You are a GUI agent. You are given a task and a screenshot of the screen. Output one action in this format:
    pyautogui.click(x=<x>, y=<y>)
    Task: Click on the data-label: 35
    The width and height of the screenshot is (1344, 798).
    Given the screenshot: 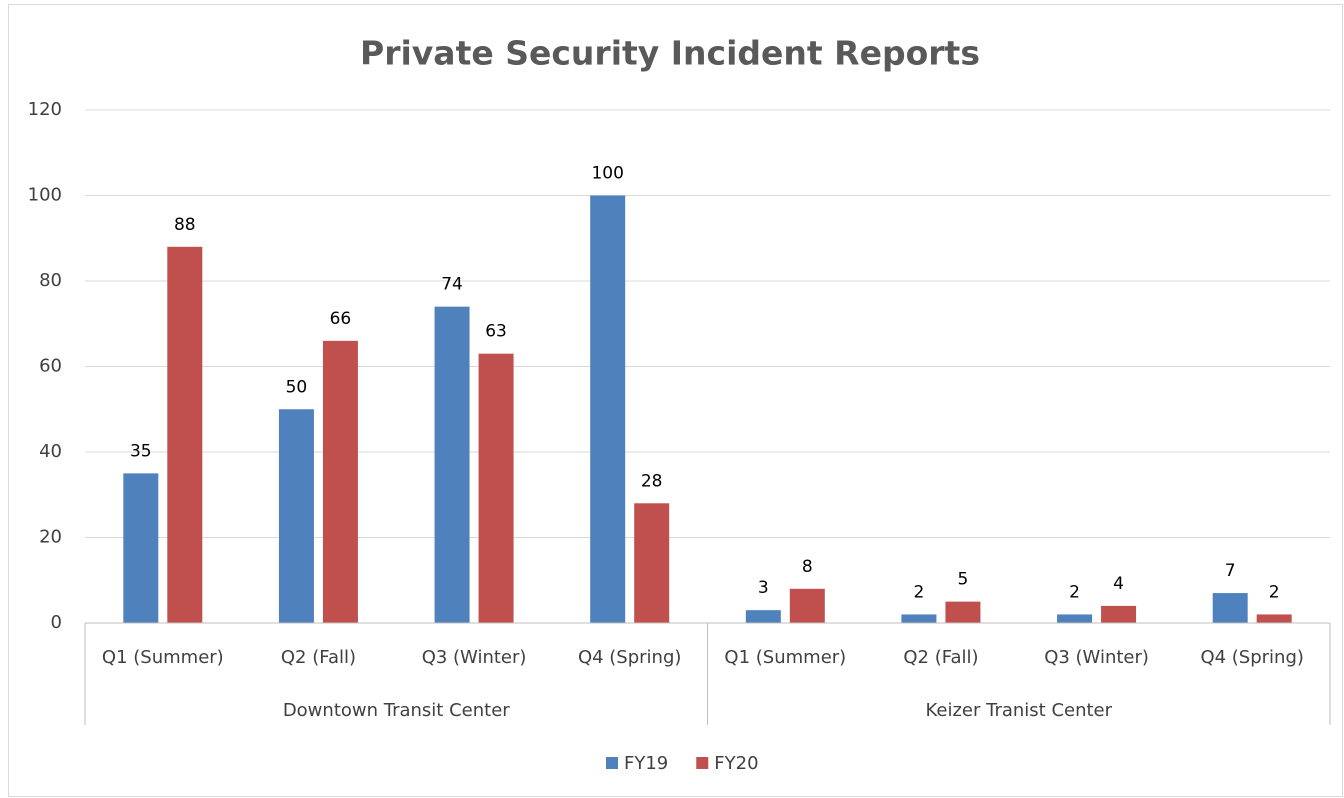 What is the action you would take?
    pyautogui.click(x=141, y=451)
    